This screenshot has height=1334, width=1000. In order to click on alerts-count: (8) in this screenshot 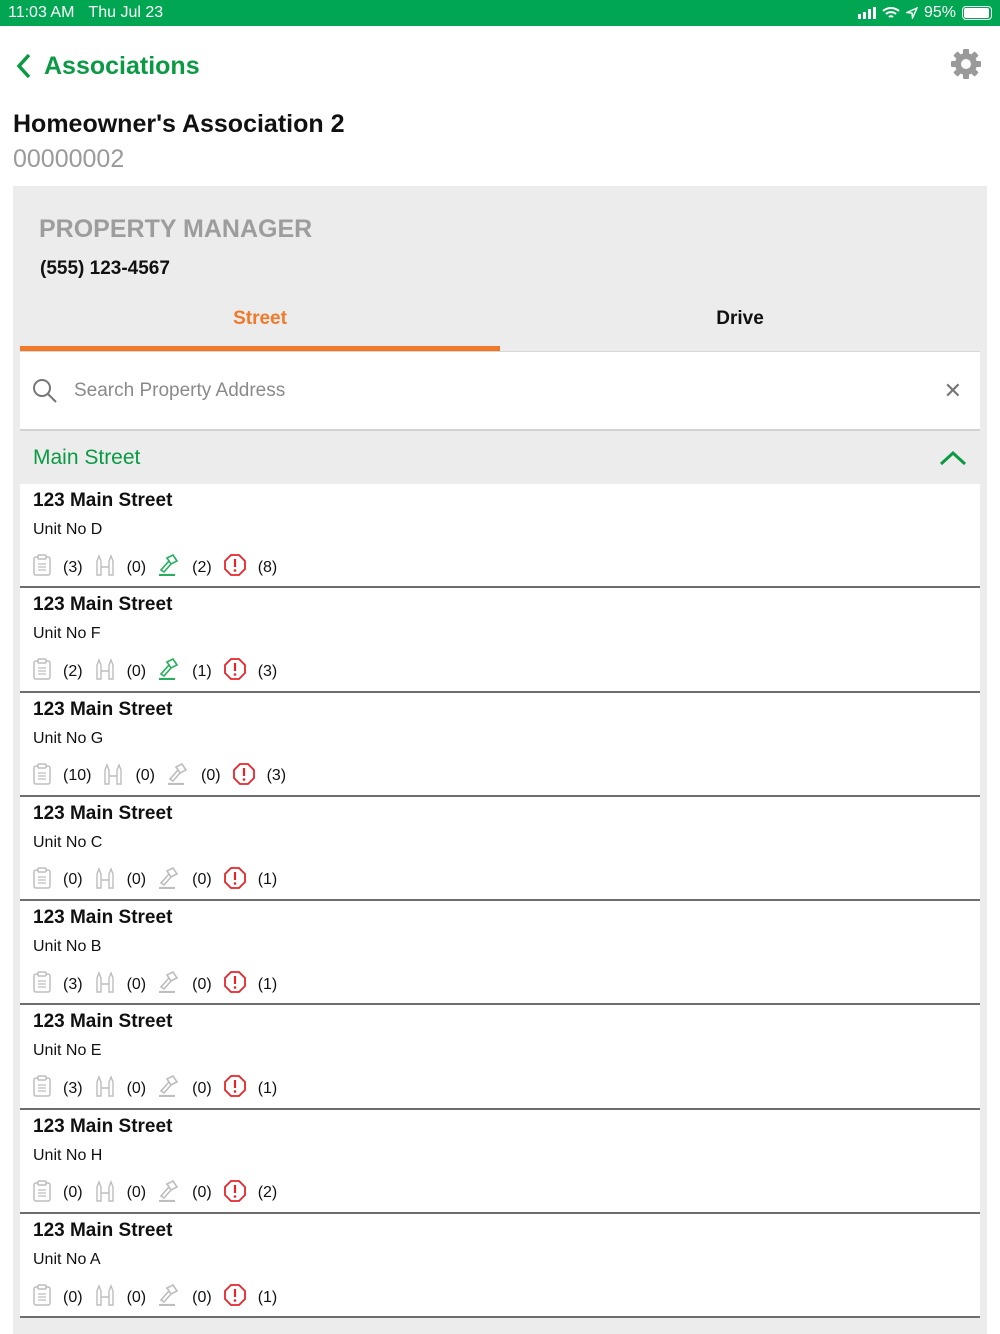, I will do `click(267, 567)`.